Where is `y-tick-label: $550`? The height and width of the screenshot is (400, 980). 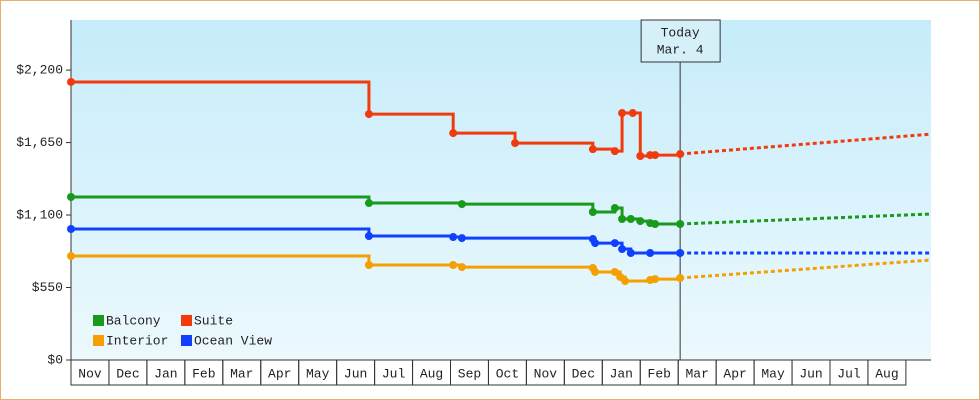 y-tick-label: $550 is located at coordinates (47, 287).